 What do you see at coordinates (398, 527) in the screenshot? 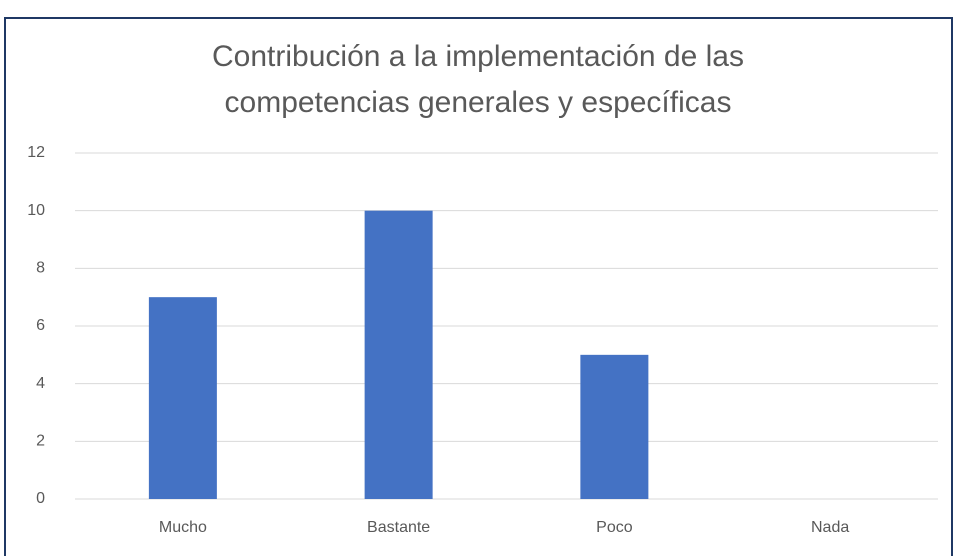
I see `x-tick-label: Bastante` at bounding box center [398, 527].